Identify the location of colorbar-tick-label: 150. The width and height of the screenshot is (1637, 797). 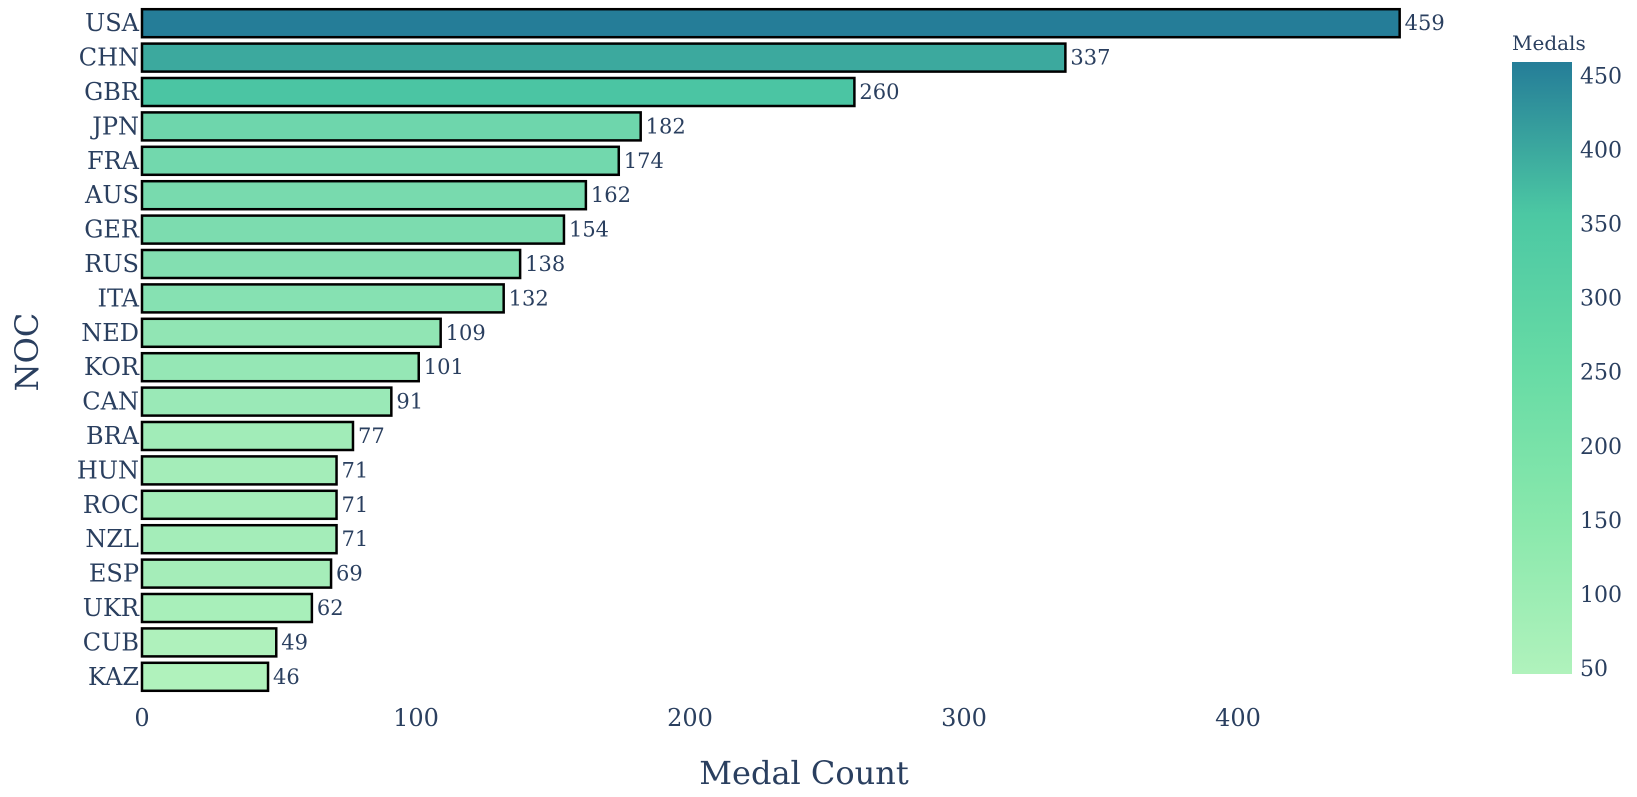
(1601, 521).